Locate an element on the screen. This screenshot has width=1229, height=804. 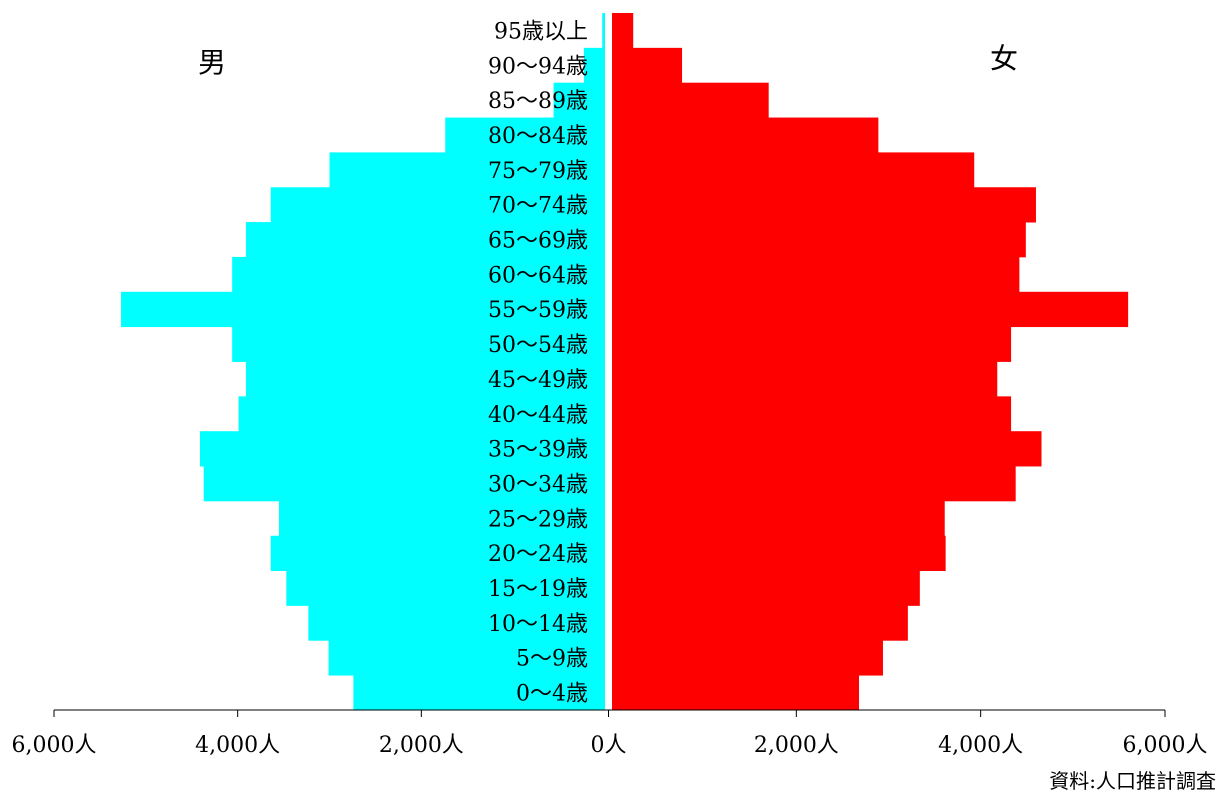
x-axis: 6,000人 4,000人 2,000人 0人 2,000人 4,000人 6,000人 is located at coordinates (610, 733).